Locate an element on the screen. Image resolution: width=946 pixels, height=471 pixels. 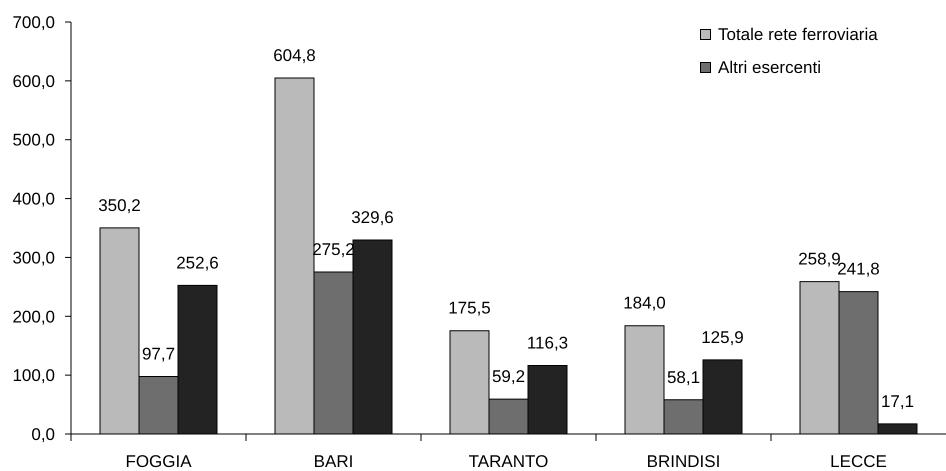
legend-label: Altri esercenti is located at coordinates (769, 68).